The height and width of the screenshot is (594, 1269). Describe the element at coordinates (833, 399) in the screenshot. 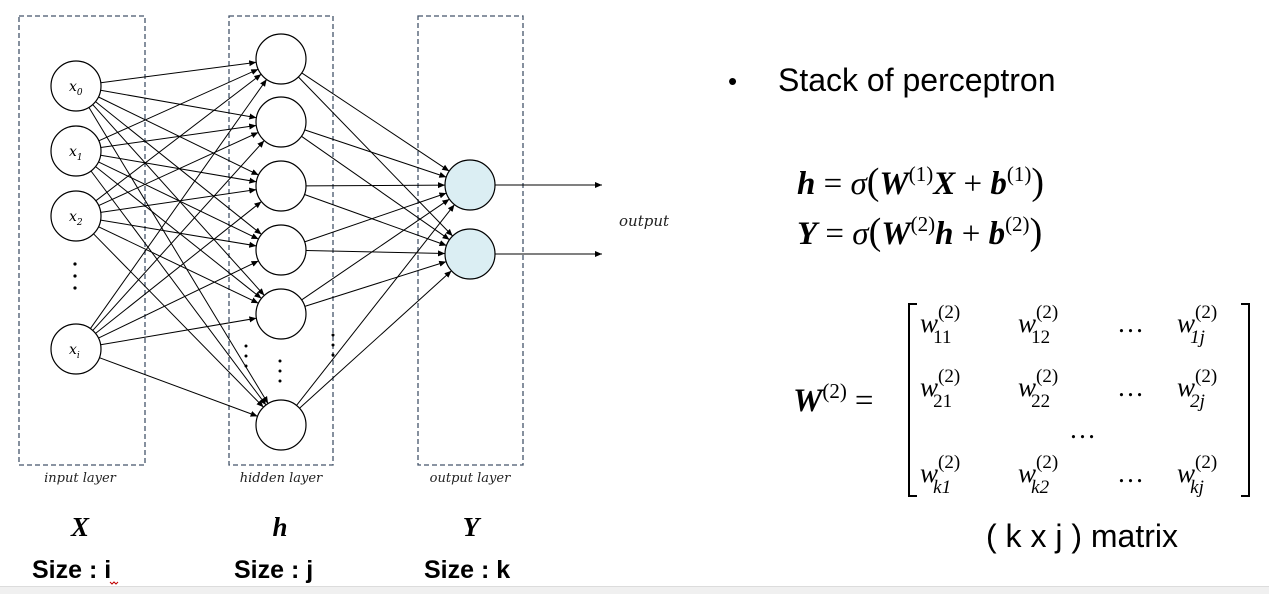

I see `matrix-lhs: W(2) =` at that location.